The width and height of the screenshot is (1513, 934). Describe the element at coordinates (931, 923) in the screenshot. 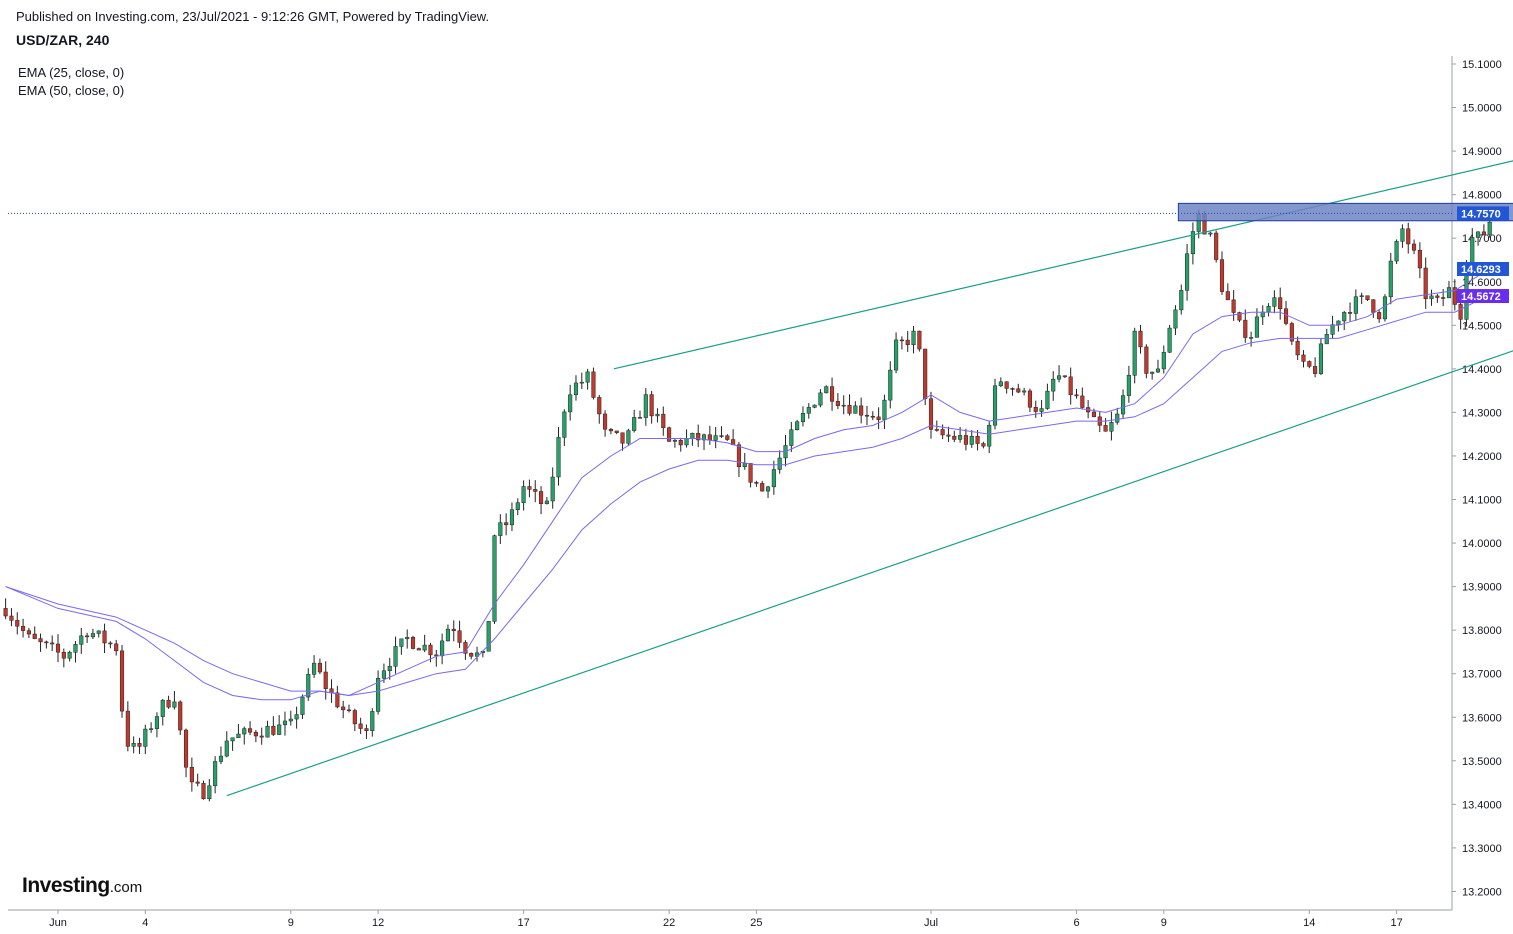

I see `x-tick-label: Jul` at that location.